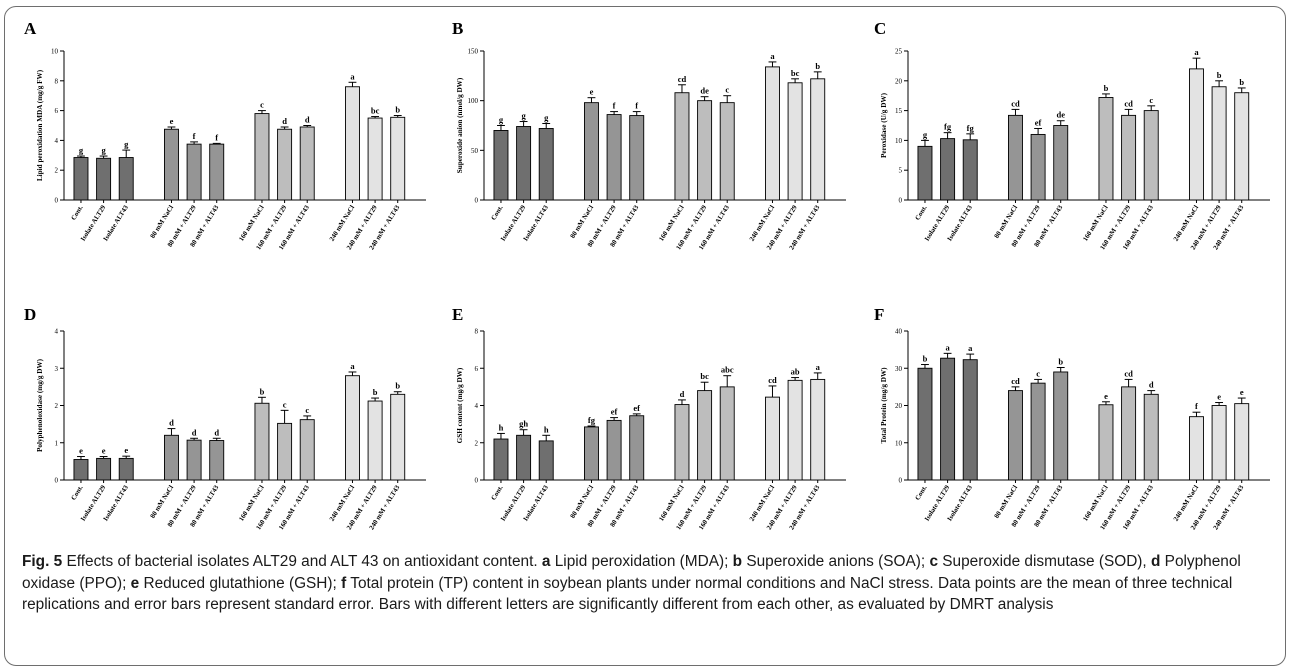 The height and width of the screenshot is (670, 1292). Describe the element at coordinates (631, 572) in the screenshot. I see `caption-text: Polyphenol oxidase (PPO);` at that location.